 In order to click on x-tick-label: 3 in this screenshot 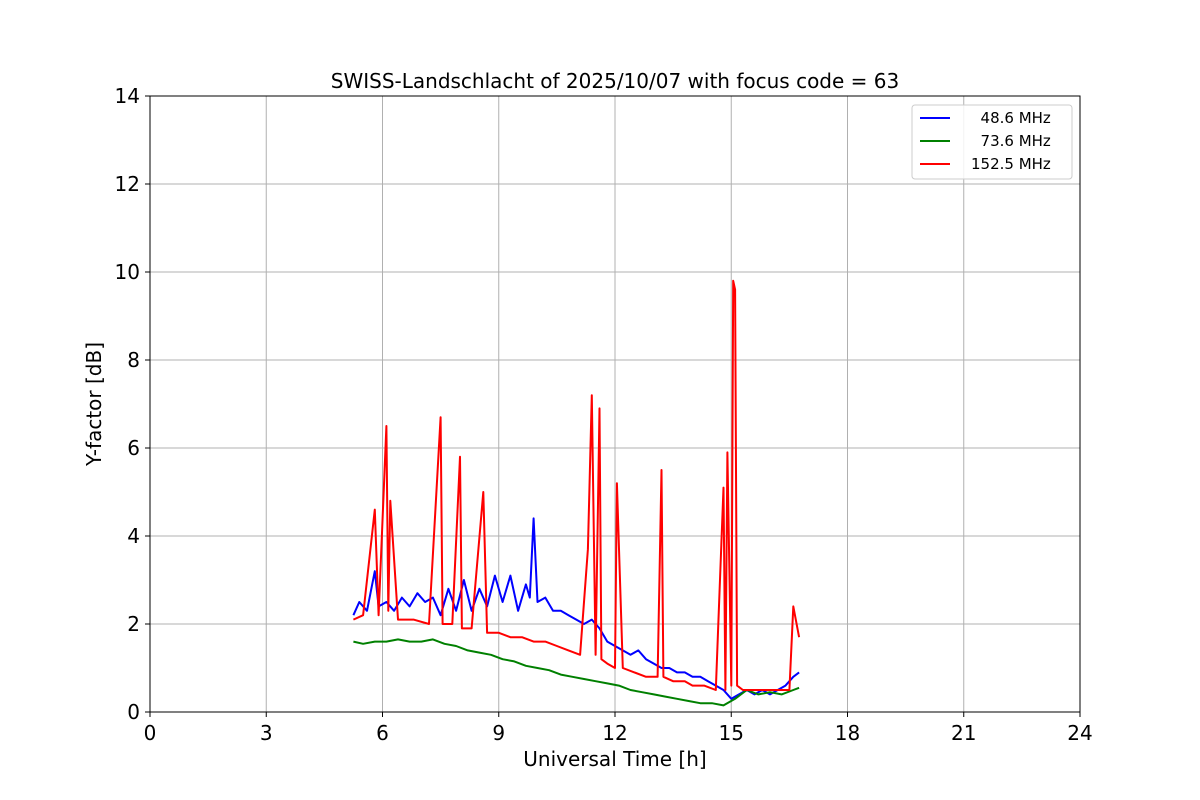, I will do `click(266, 733)`.